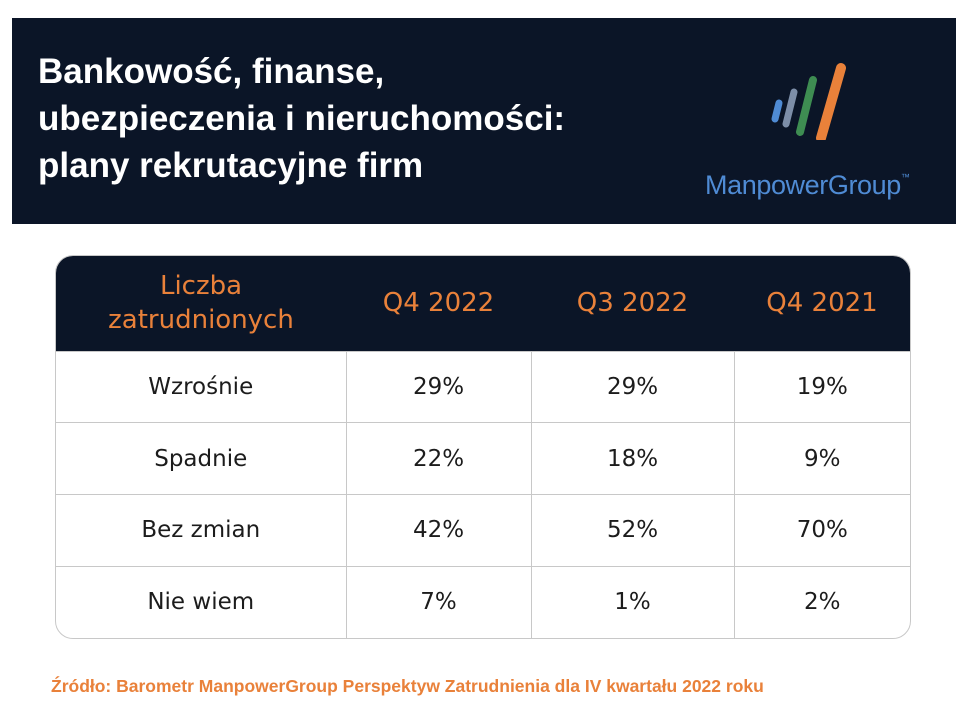 The width and height of the screenshot is (970, 714). Describe the element at coordinates (632, 530) in the screenshot. I see `table-cell: 52%` at that location.